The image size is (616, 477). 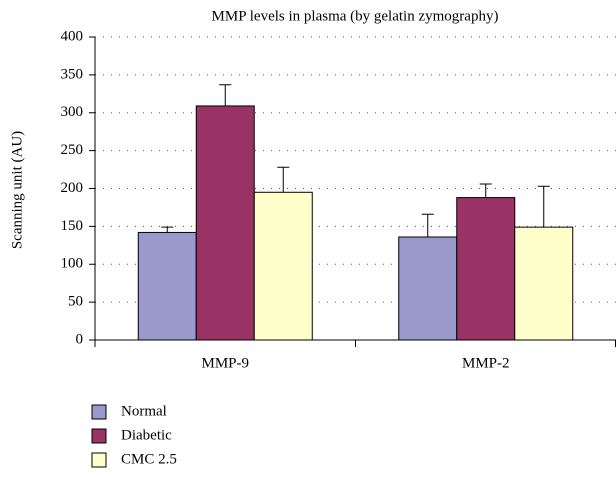 I want to click on y-tick-label: 250, so click(x=72, y=150).